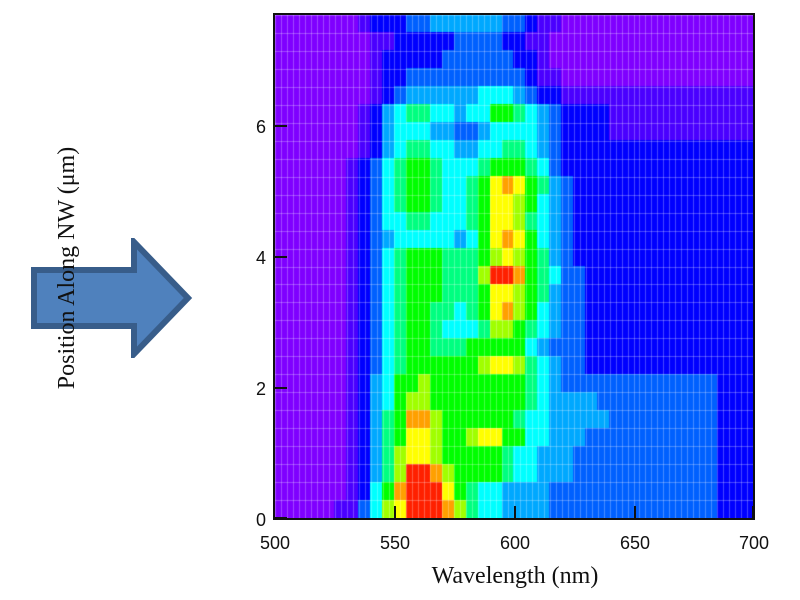  I want to click on x-tick-label: 500, so click(275, 543).